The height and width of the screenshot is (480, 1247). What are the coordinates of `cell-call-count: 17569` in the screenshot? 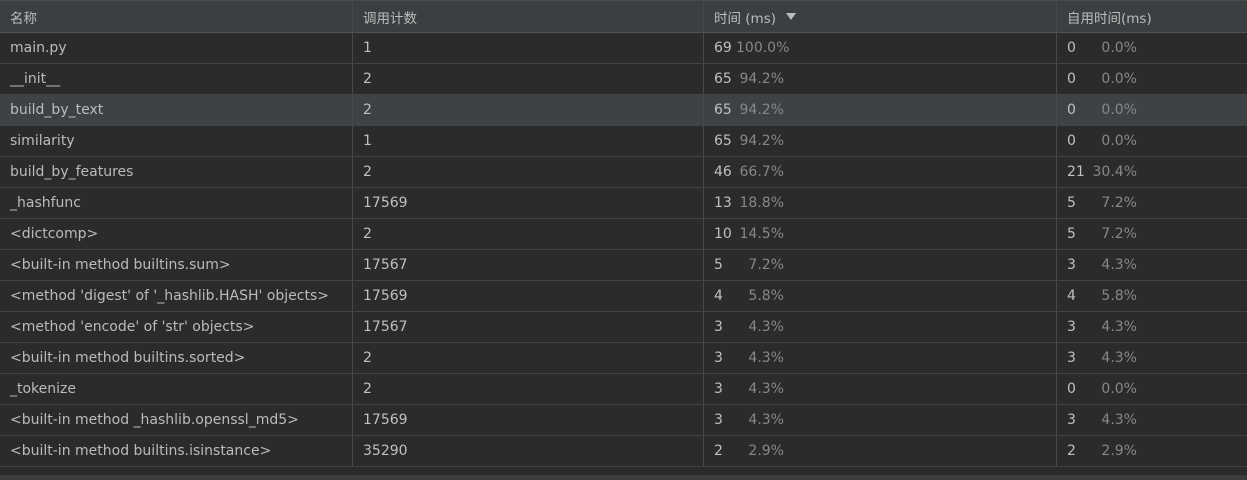 It's located at (528, 296).